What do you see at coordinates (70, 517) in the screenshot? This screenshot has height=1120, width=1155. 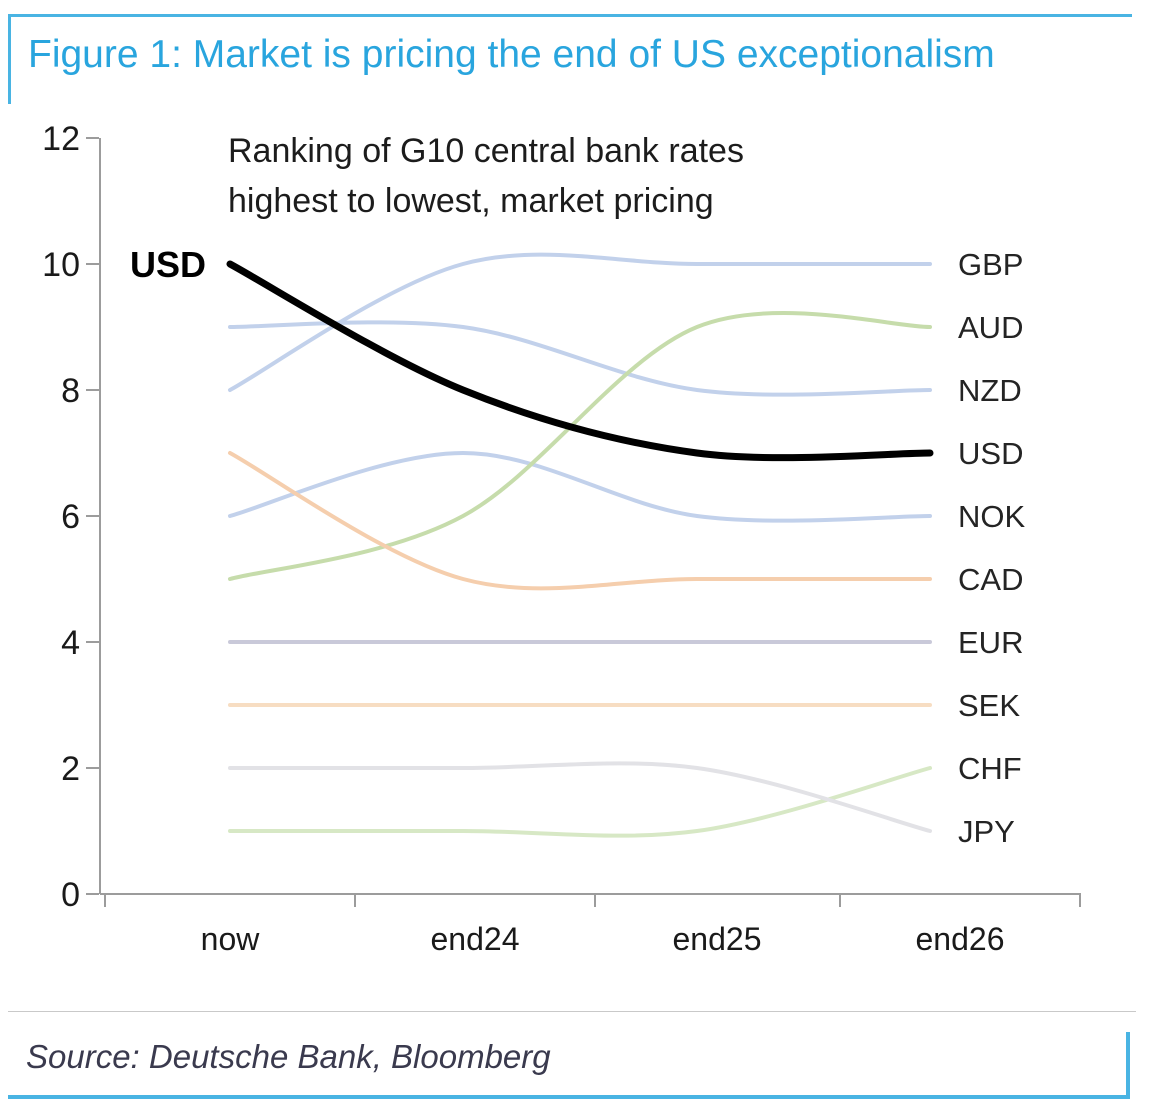 I see `y-tick-label: 6` at bounding box center [70, 517].